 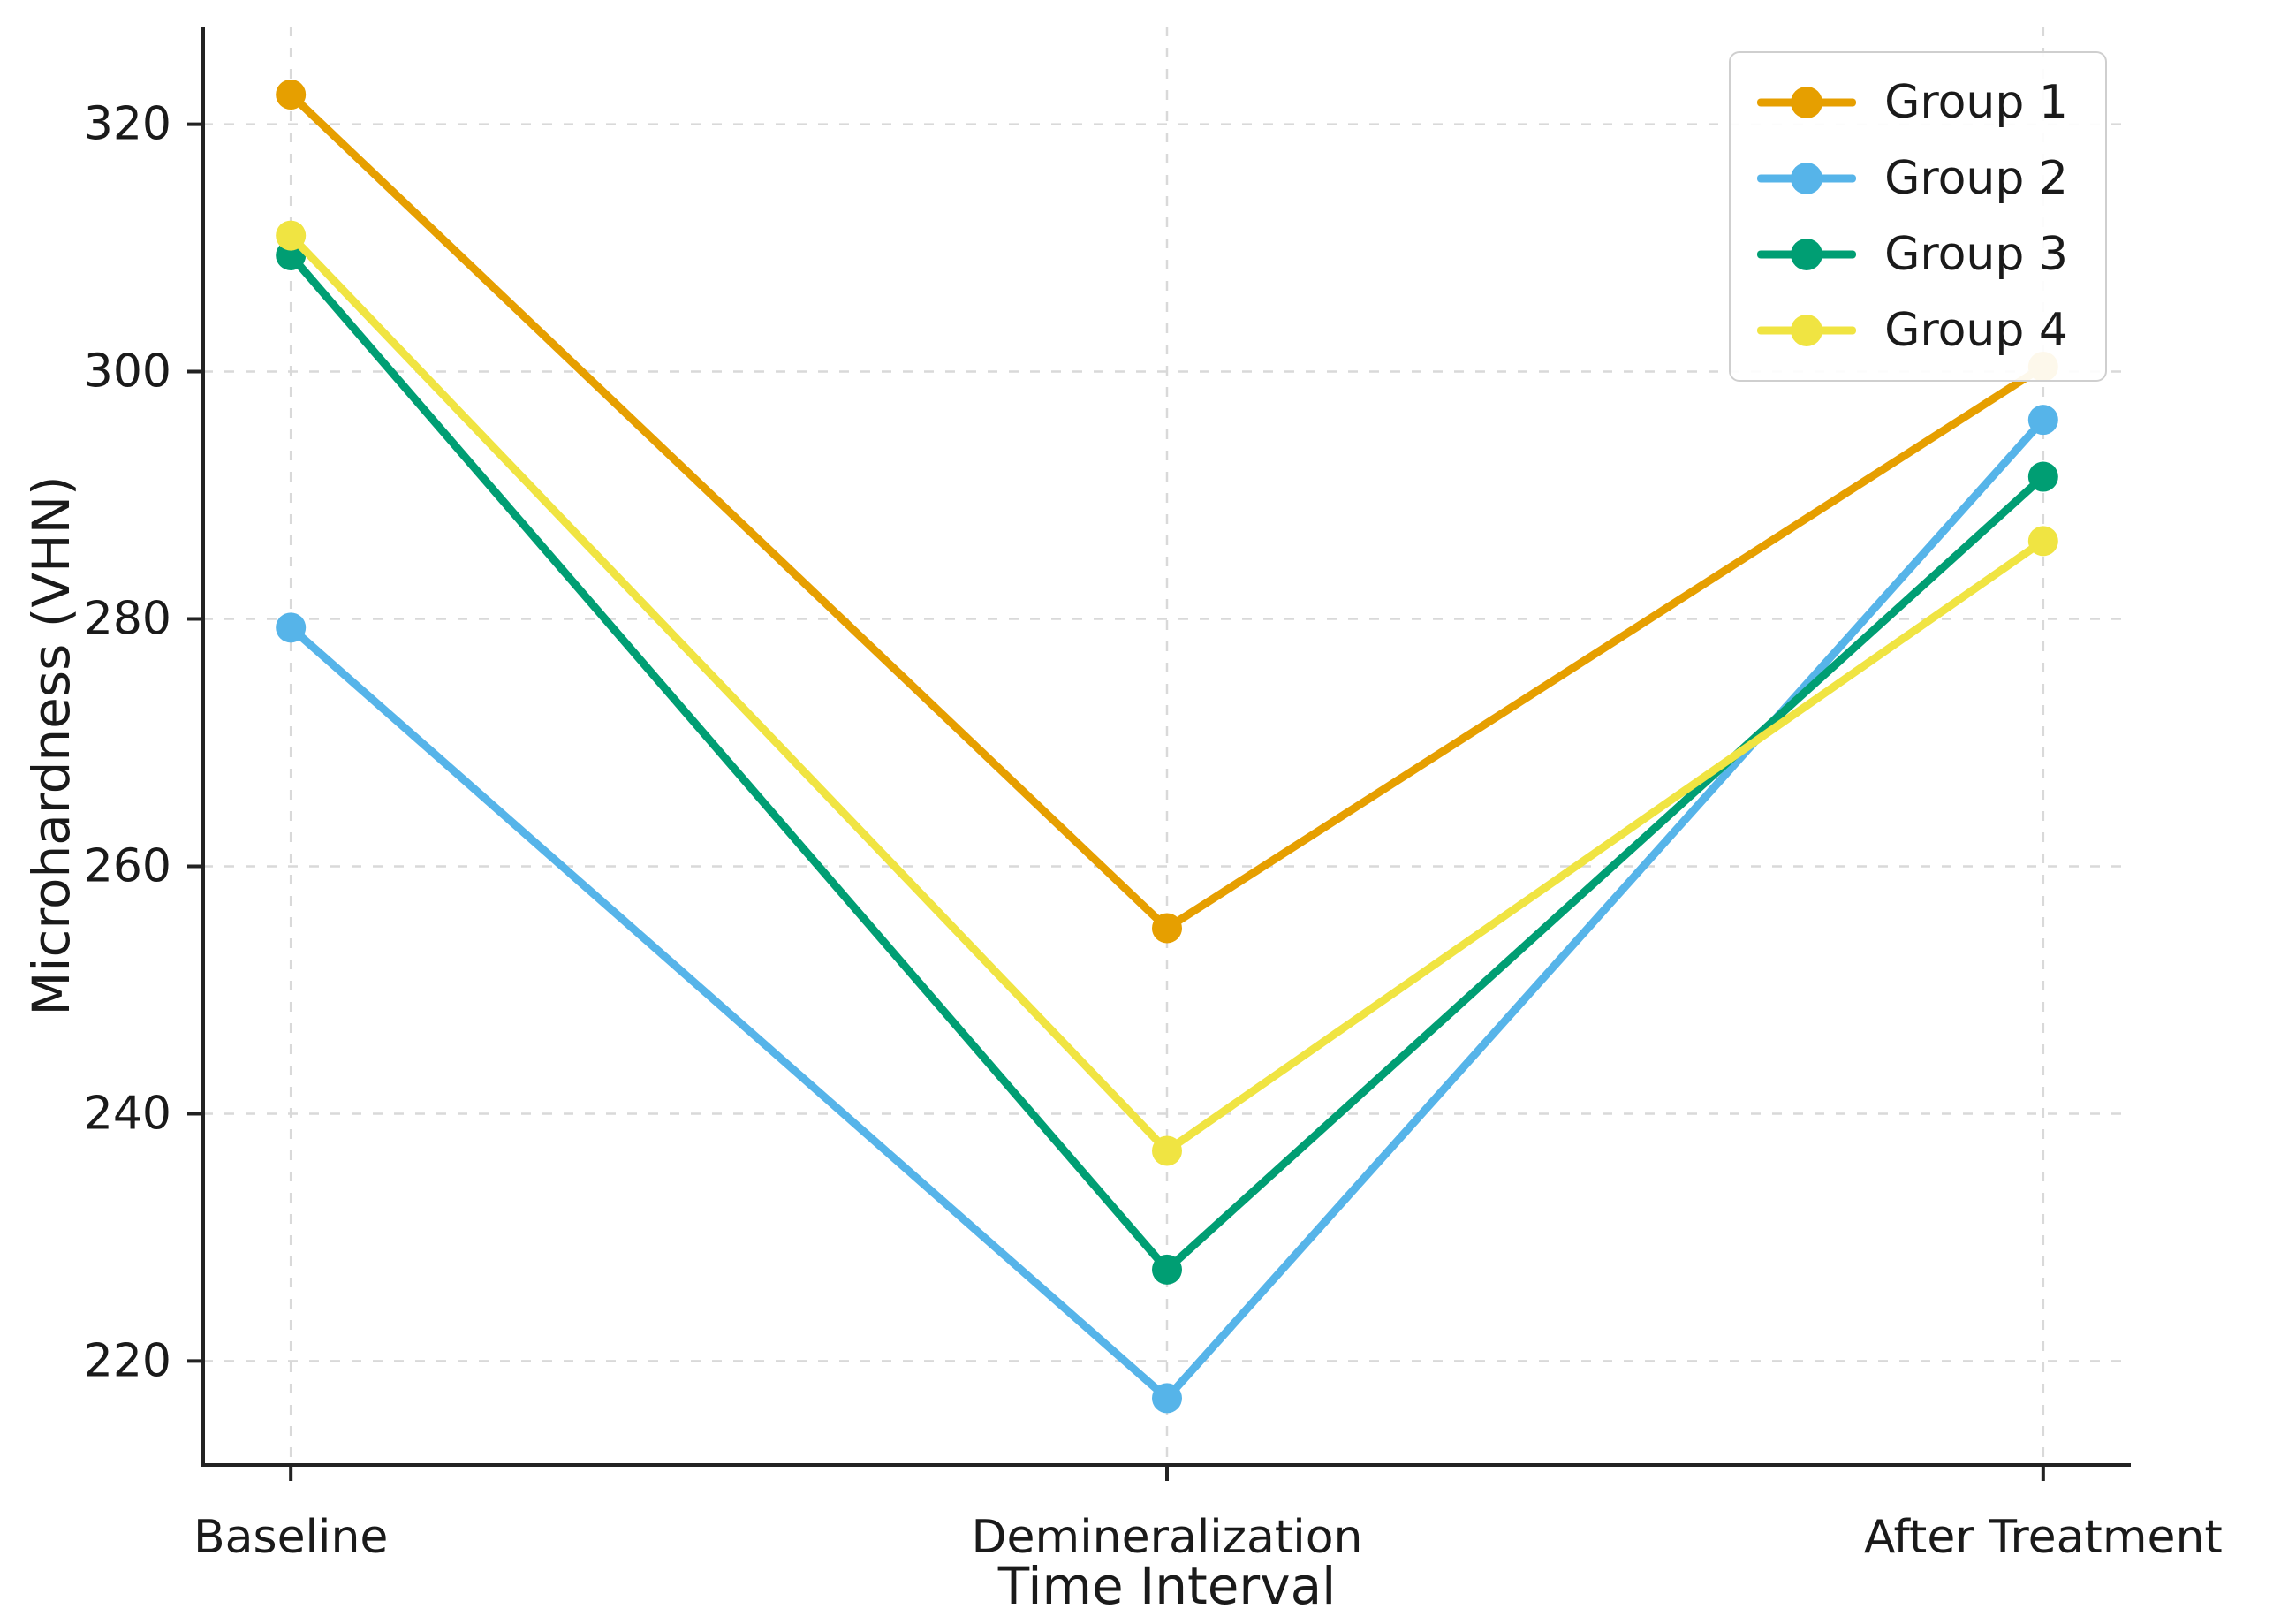 I want to click on y-tick-label: 280, so click(x=127, y=619).